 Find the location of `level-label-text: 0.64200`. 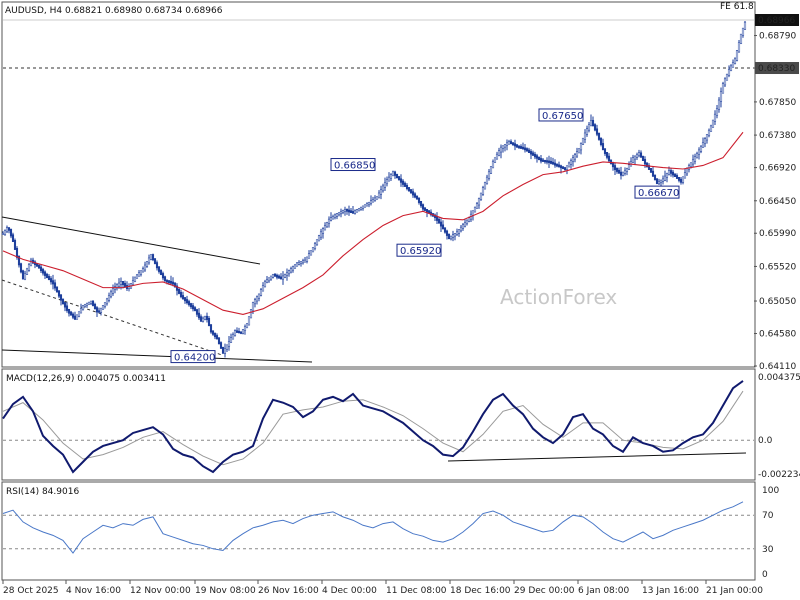

level-label-text: 0.64200 is located at coordinates (194, 358).